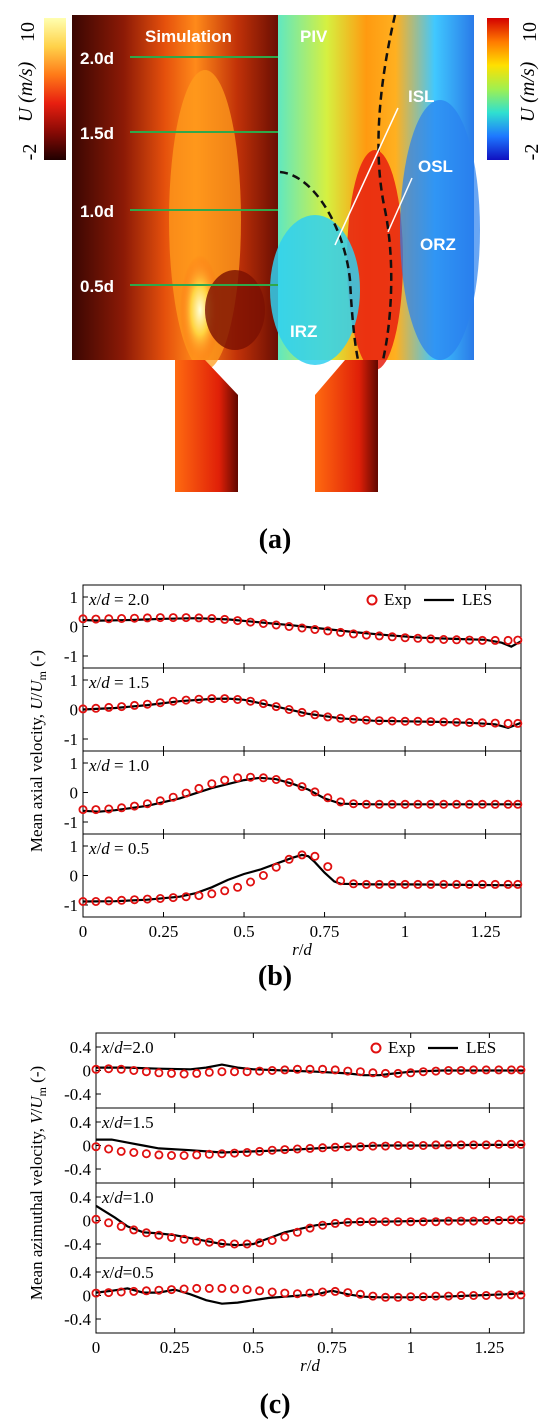 The width and height of the screenshot is (550, 1427). I want to click on legend-les-label: LES, so click(481, 1047).